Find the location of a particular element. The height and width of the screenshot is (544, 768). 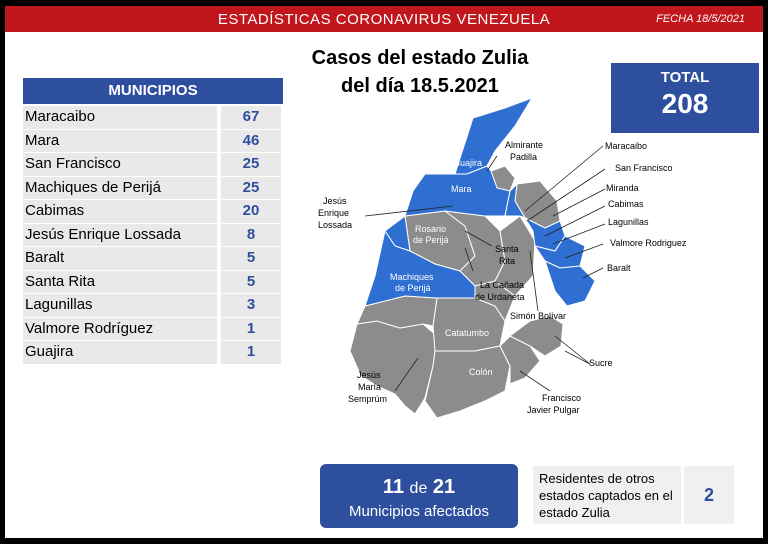

municipio-cases: 20 is located at coordinates (251, 211).